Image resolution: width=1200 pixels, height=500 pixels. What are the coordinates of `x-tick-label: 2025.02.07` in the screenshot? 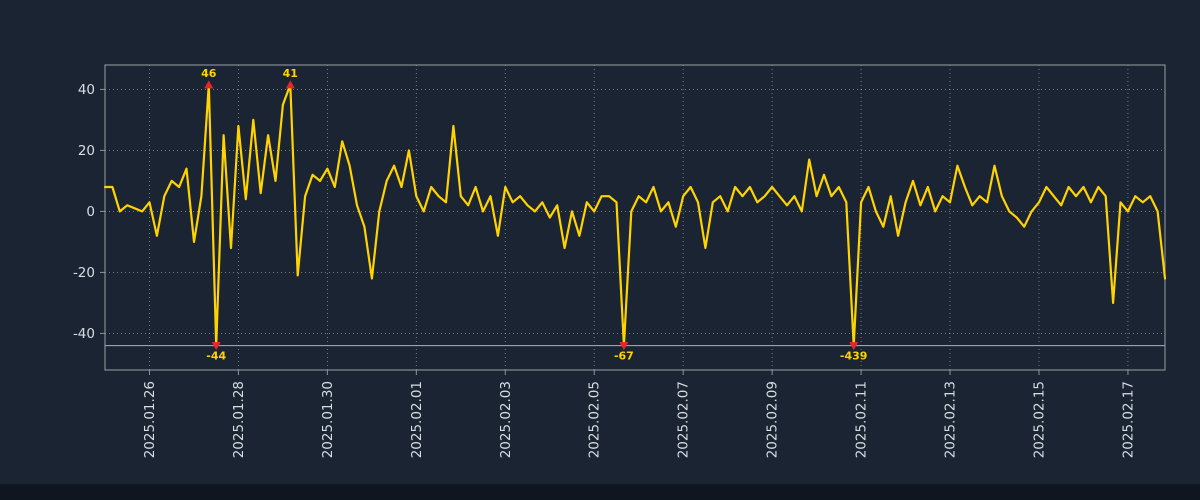 It's located at (684, 419).